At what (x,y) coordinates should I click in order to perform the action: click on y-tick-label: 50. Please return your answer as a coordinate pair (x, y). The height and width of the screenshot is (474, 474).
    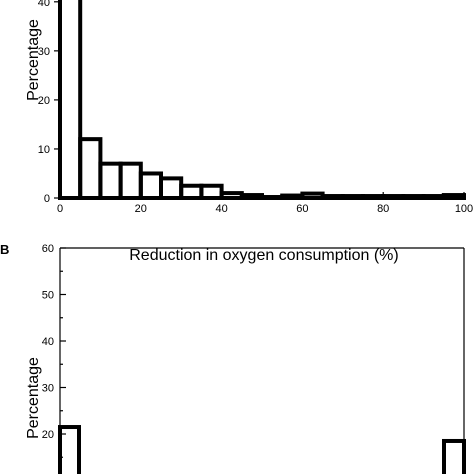
    Looking at the image, I should click on (48, 296).